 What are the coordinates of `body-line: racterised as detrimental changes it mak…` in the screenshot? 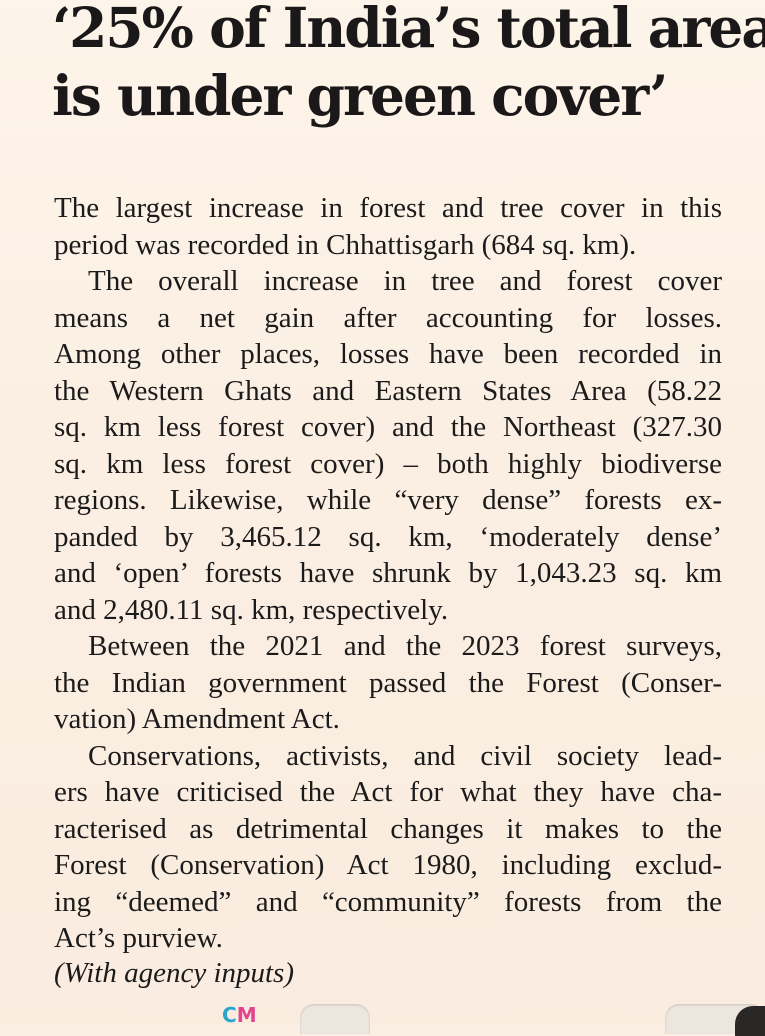 It's located at (388, 828).